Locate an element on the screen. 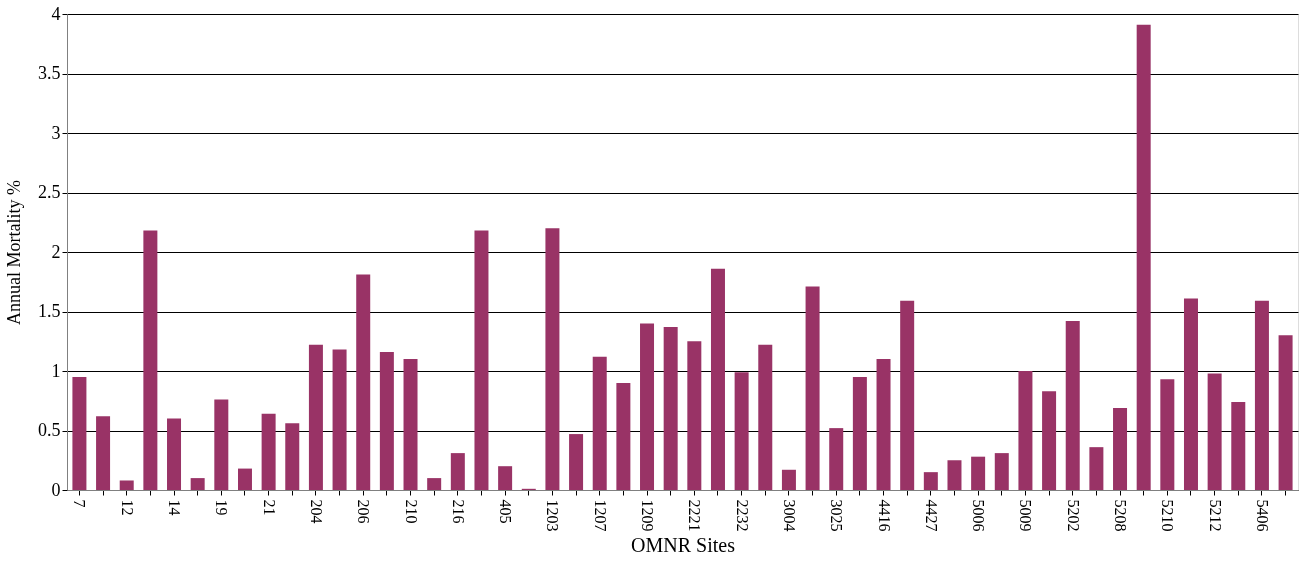 This screenshot has width=1303, height=565. x-tick-label: 2221 is located at coordinates (695, 515).